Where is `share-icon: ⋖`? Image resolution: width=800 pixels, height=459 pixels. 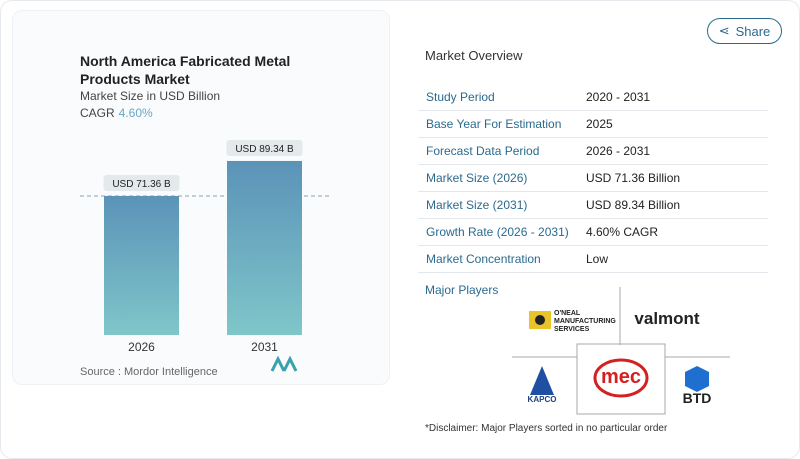
share-icon: ⋖ is located at coordinates (724, 30).